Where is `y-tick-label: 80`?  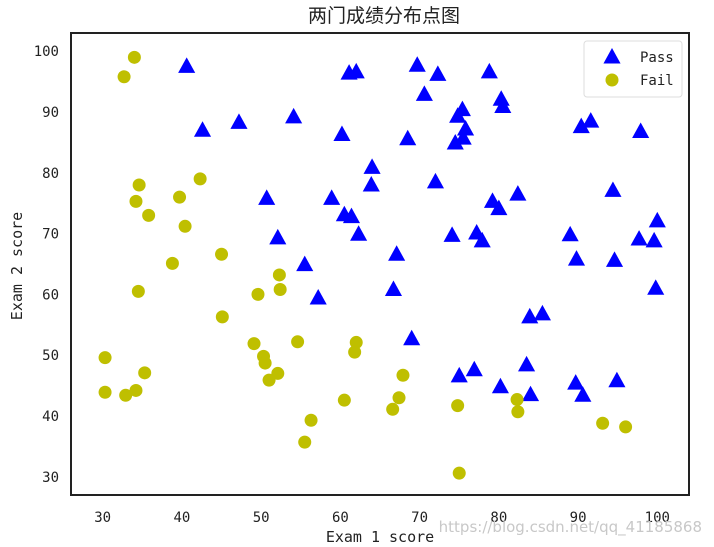
y-tick-label: 80 is located at coordinates (50, 174).